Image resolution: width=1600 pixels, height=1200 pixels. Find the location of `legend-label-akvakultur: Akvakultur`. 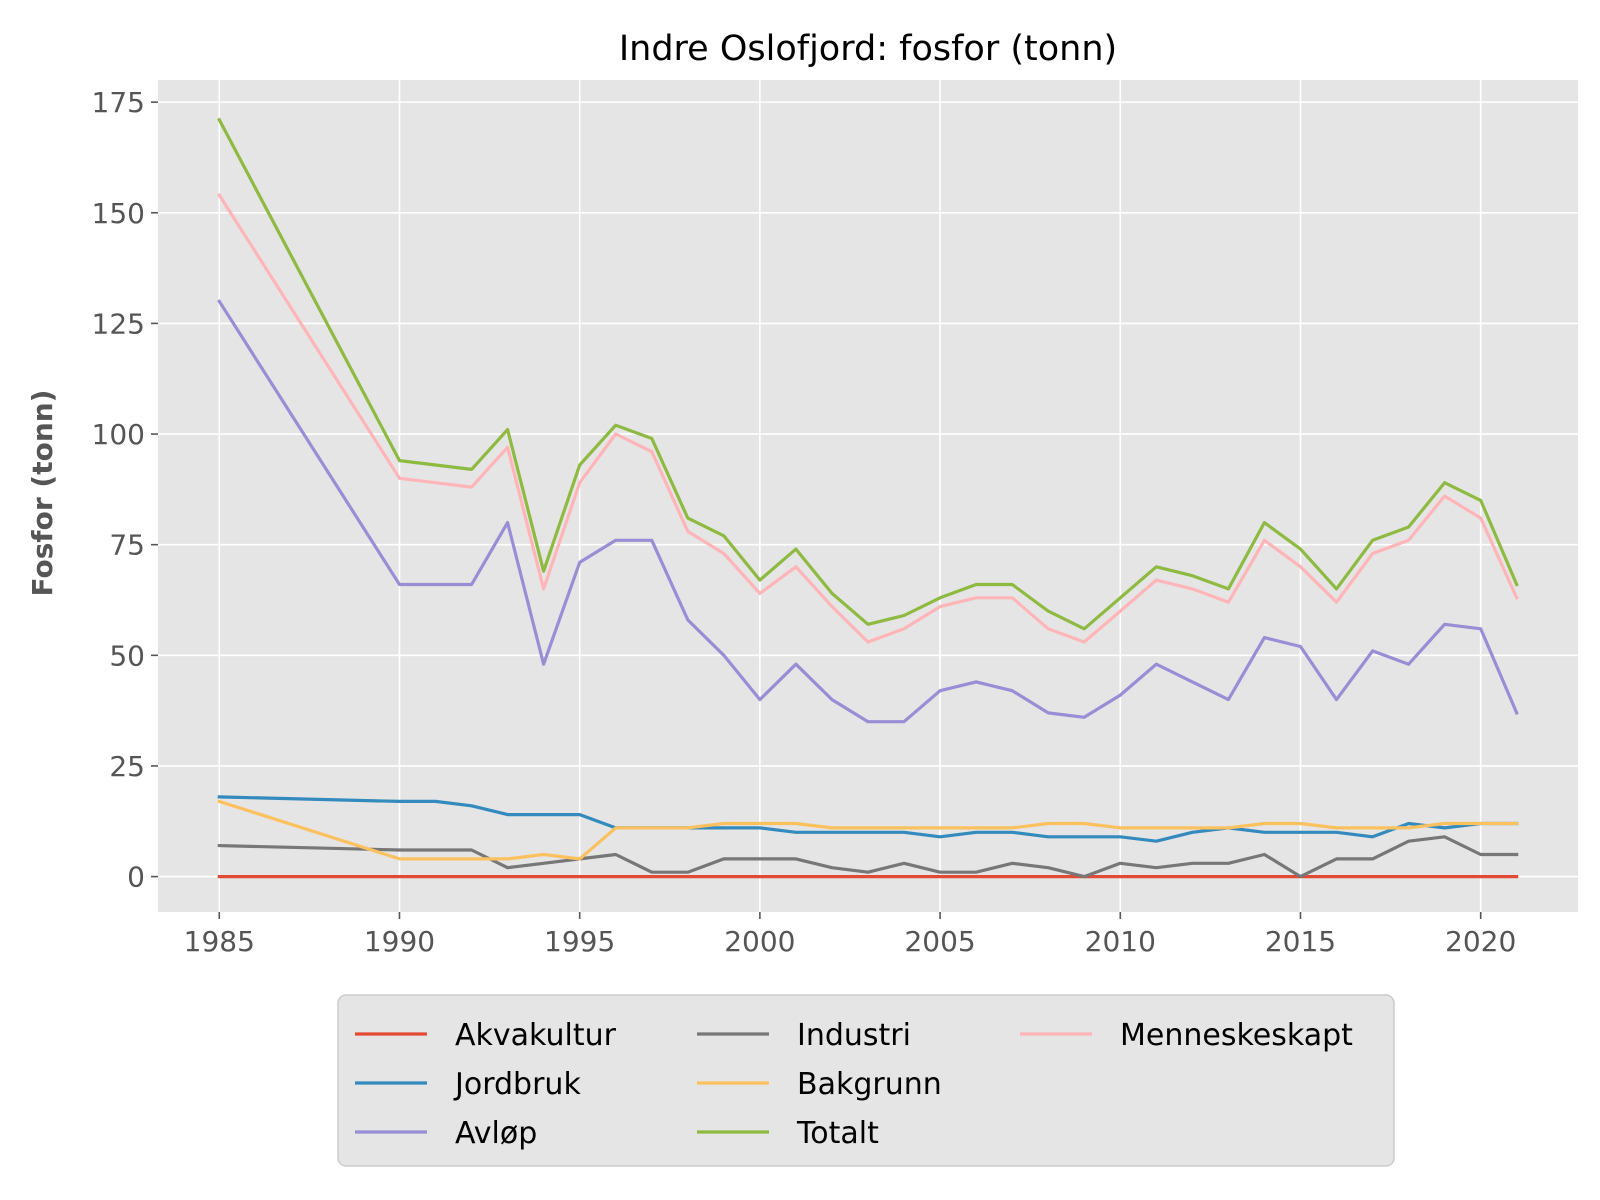

legend-label-akvakultur: Akvakultur is located at coordinates (536, 1035).